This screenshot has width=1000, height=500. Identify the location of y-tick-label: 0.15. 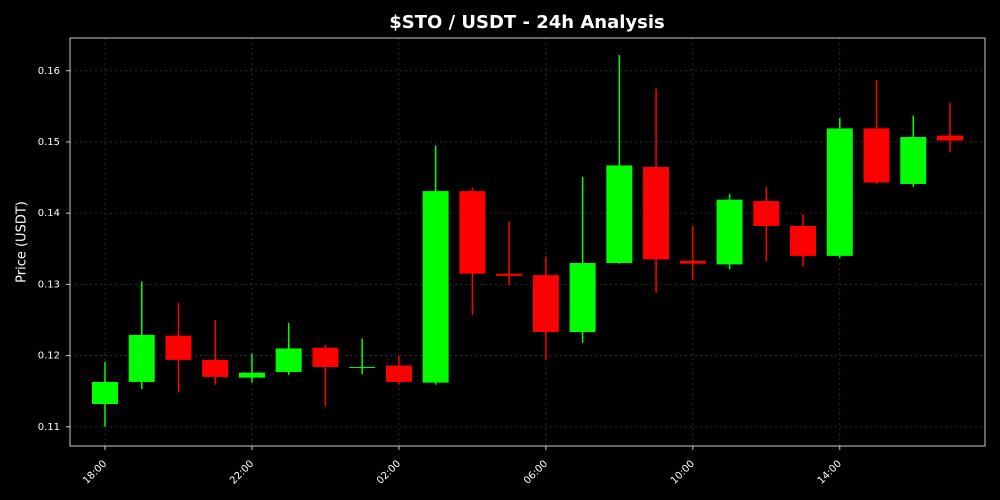
(49, 142).